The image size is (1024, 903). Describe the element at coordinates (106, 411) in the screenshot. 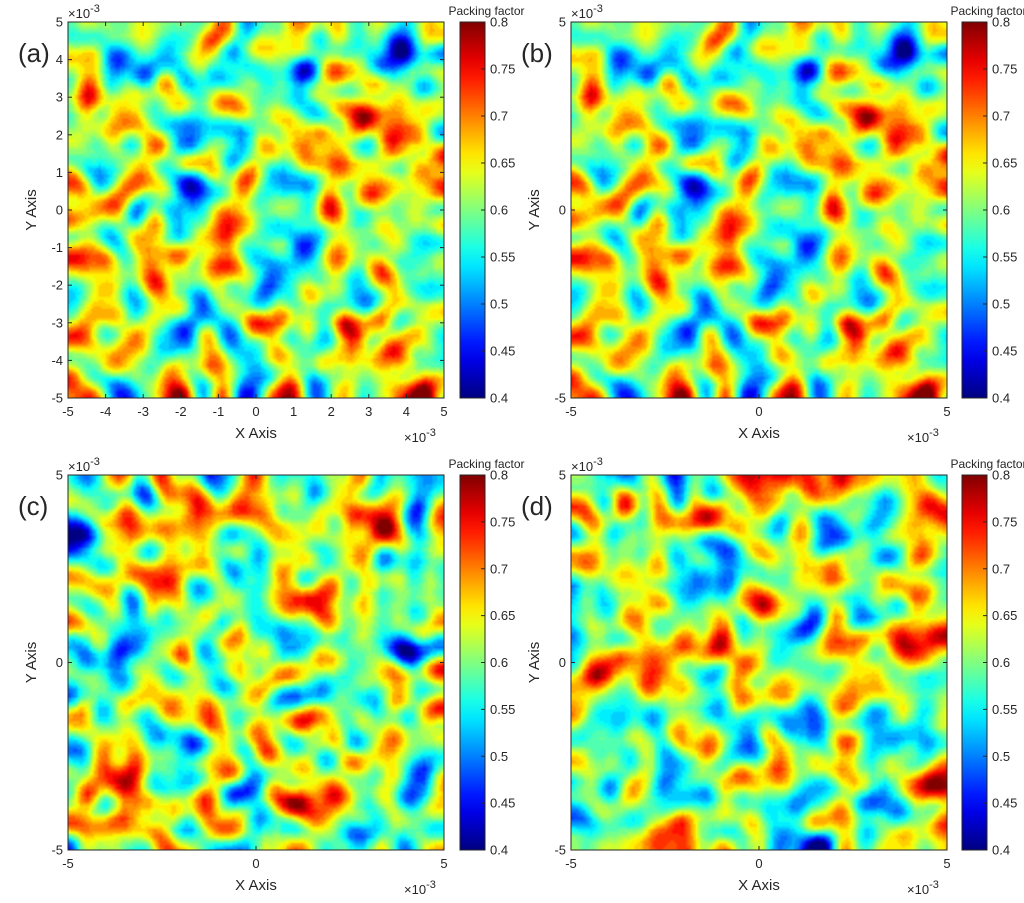

I see `x-tick-label: -4` at that location.